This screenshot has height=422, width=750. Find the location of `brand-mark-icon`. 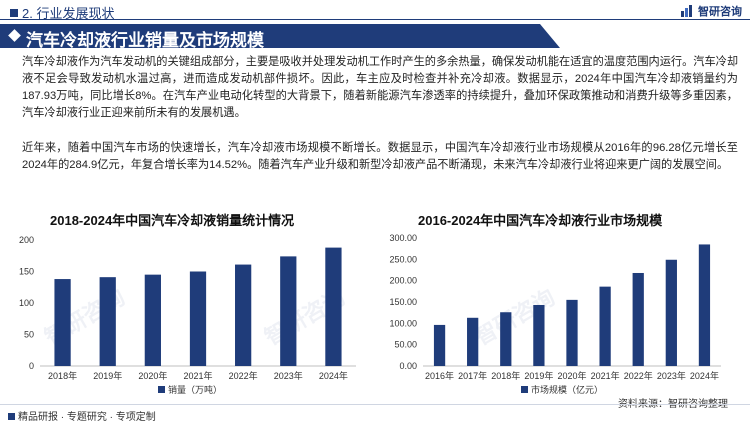

brand-mark-icon is located at coordinates (686, 11).